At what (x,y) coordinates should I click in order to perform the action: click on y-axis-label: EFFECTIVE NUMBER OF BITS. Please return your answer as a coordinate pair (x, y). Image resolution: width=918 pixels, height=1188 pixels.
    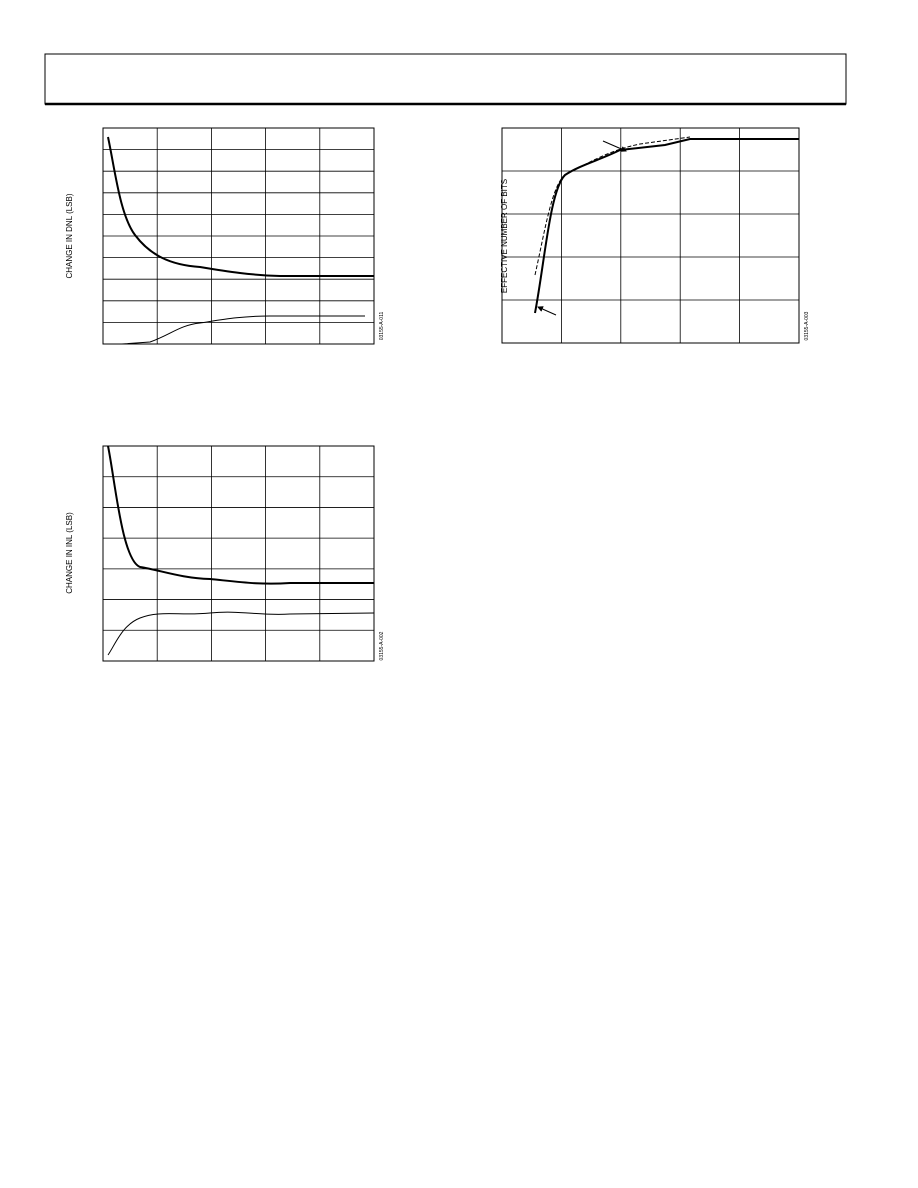
    Looking at the image, I should click on (504, 236).